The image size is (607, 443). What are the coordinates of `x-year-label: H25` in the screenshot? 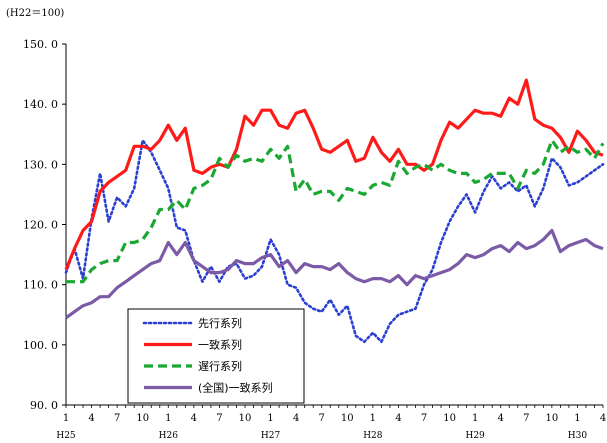 It's located at (66, 436).